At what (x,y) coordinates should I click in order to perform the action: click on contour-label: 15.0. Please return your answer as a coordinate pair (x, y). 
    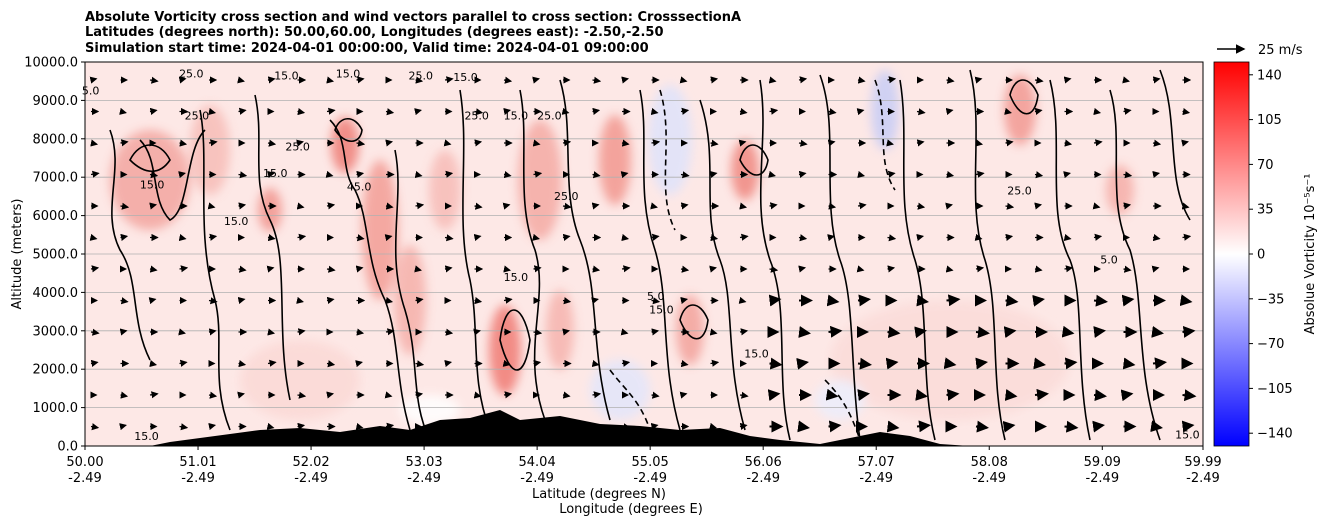
    Looking at the image, I should click on (152, 185).